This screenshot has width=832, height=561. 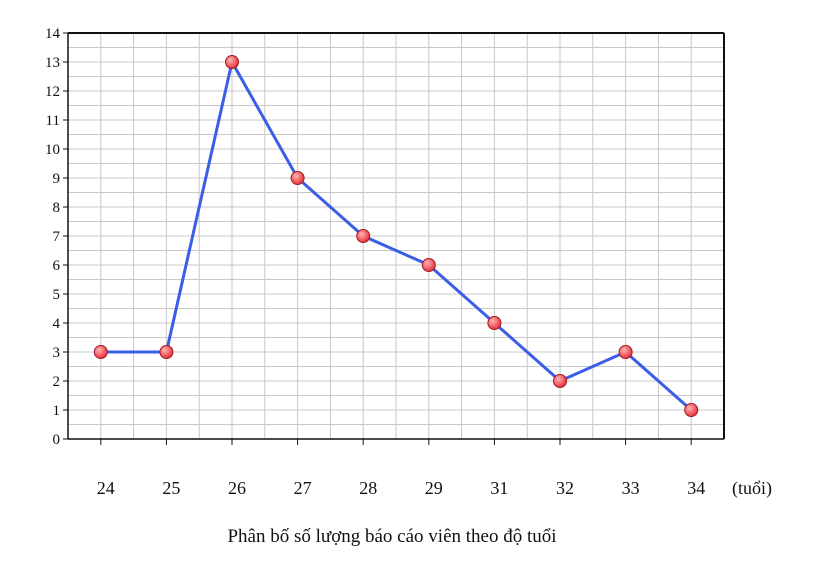 I want to click on x-tick-label: 26, so click(x=237, y=488).